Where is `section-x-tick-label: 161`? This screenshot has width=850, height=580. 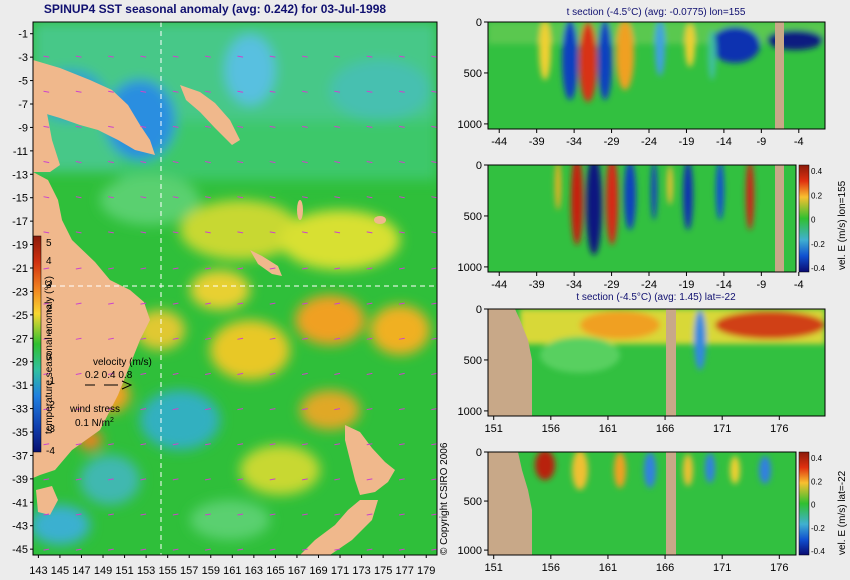
section-x-tick-label: 161 is located at coordinates (608, 568).